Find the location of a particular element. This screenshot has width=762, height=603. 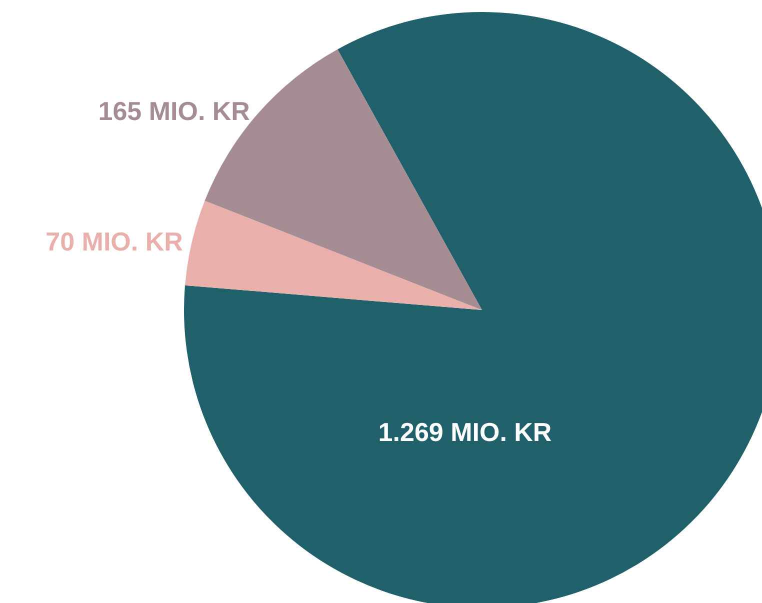

data-label: 165 MIO. KR is located at coordinates (174, 111).